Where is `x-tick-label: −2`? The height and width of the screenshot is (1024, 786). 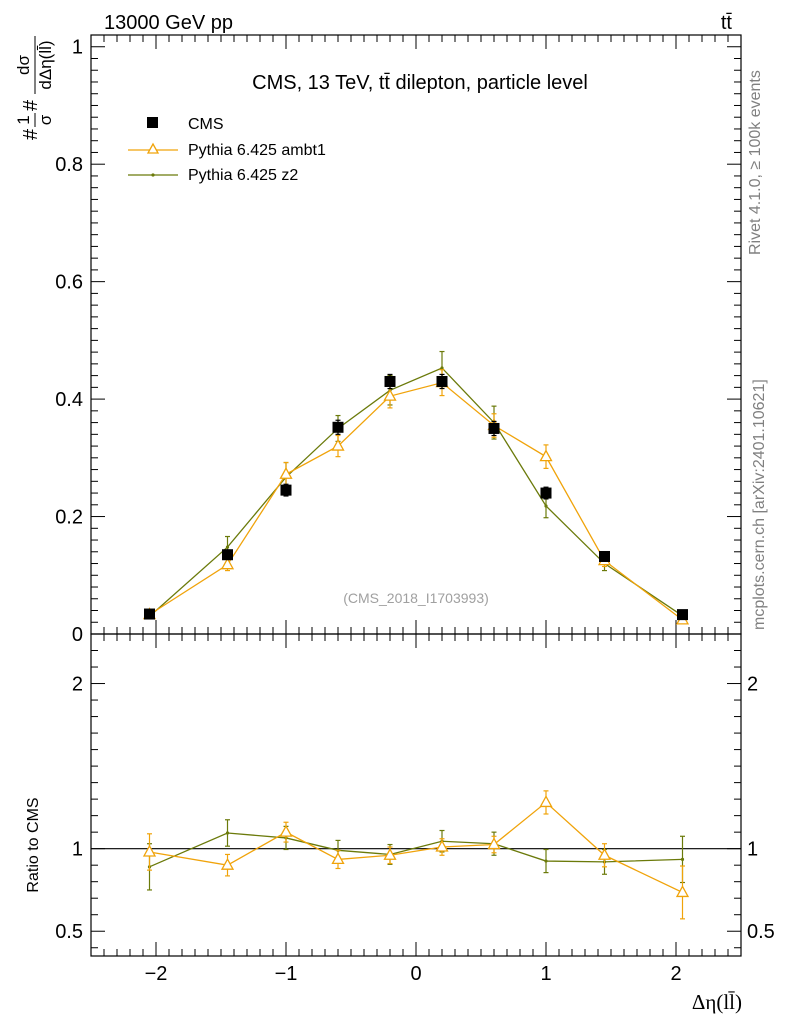
x-tick-label: −2 is located at coordinates (156, 974).